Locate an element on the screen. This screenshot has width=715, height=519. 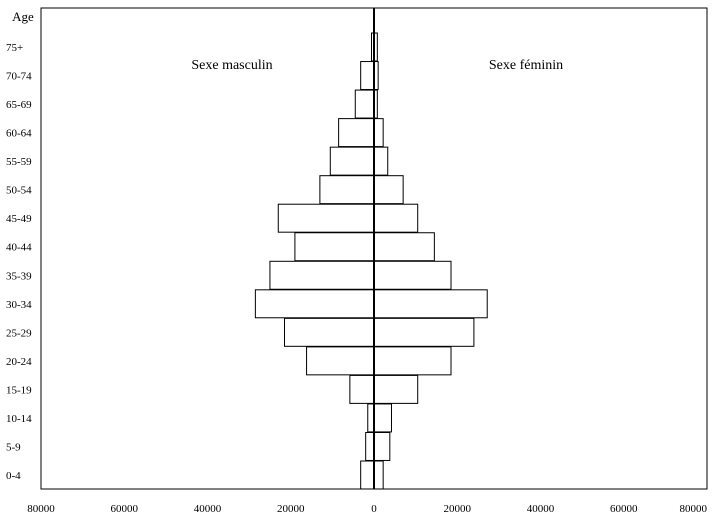
y-tick-label: 10-14 is located at coordinates (19, 419).